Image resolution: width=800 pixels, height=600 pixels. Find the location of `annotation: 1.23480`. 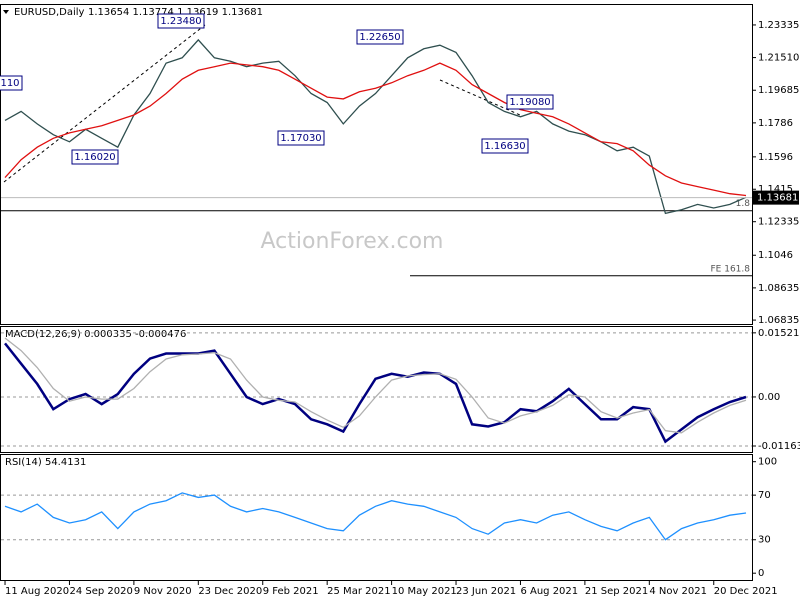

annotation: 1.23480 is located at coordinates (180, 21).